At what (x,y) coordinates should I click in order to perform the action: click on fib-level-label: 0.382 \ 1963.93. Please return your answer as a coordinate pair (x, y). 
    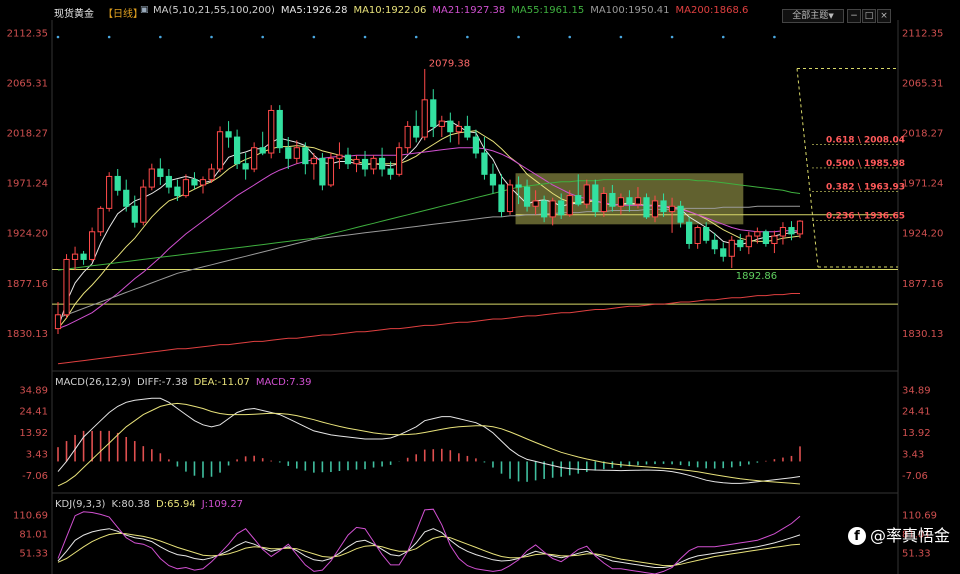
    Looking at the image, I should click on (865, 187).